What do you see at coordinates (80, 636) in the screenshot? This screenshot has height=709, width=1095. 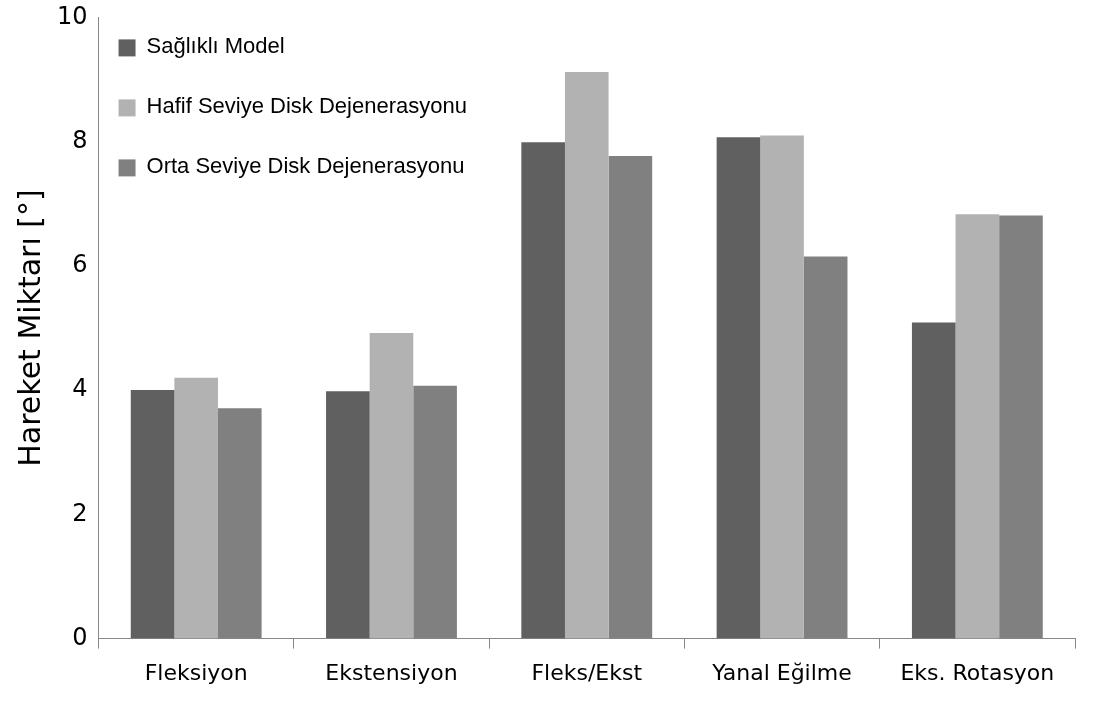 I see `y-tick-label: 0` at bounding box center [80, 636].